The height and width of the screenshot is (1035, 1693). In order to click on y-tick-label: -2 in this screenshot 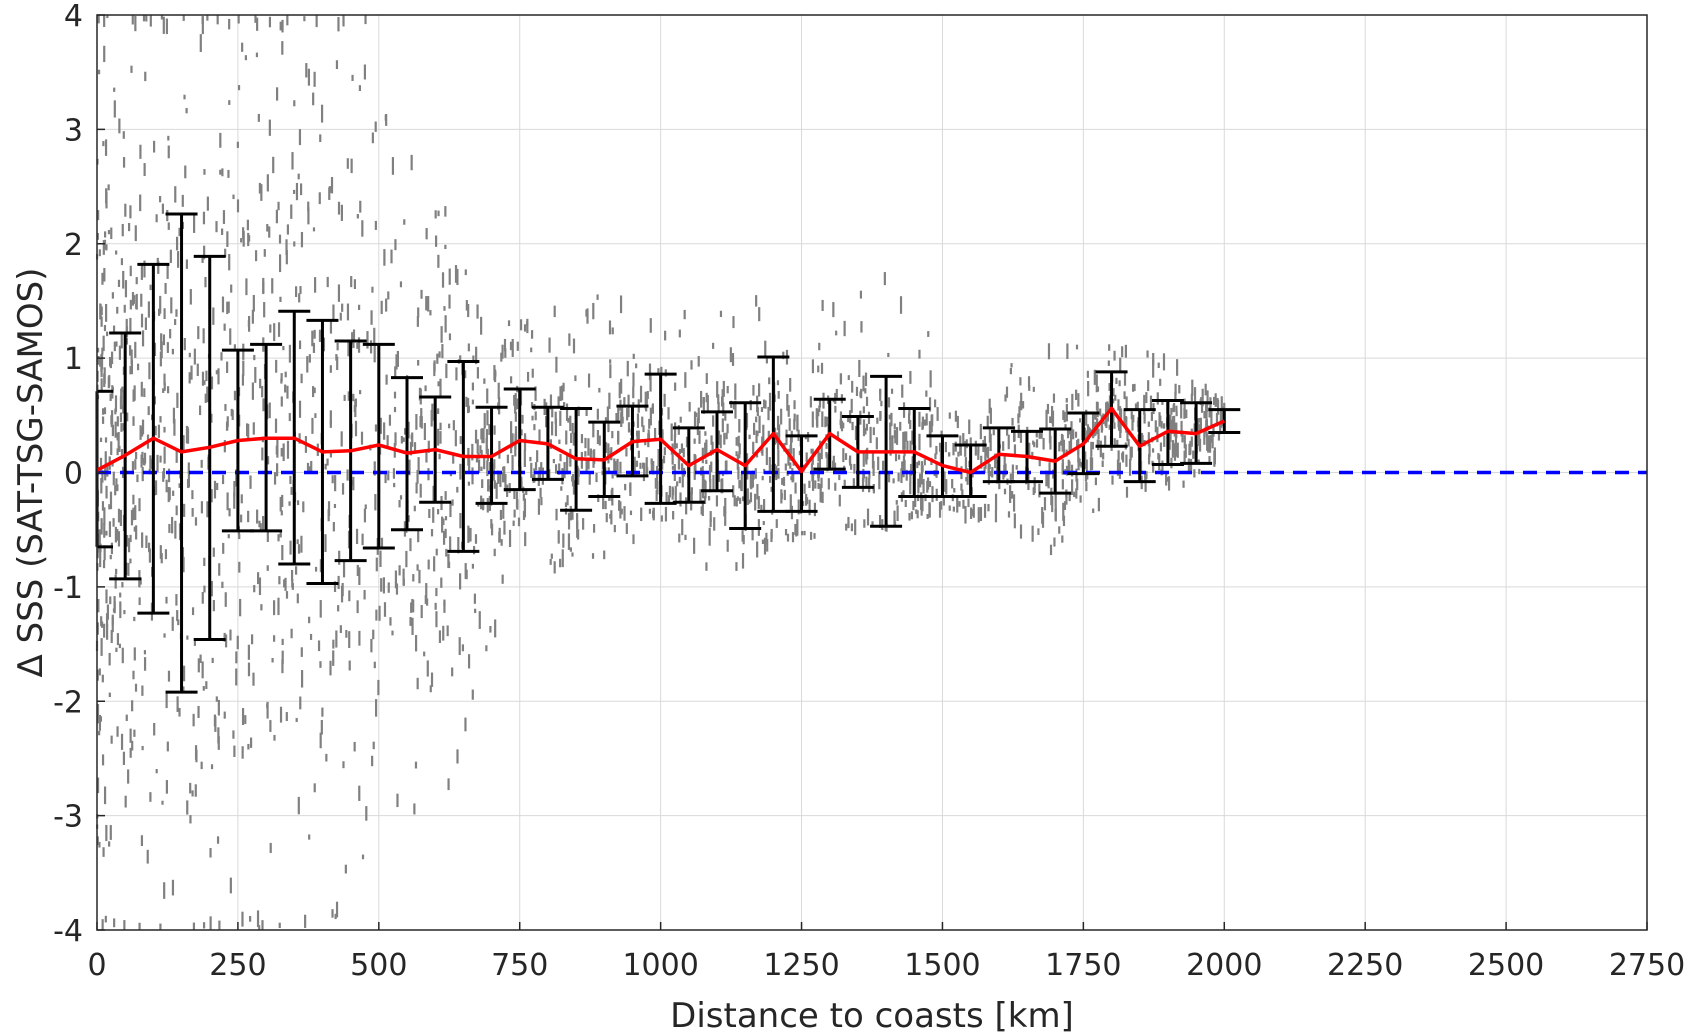, I will do `click(68, 702)`.